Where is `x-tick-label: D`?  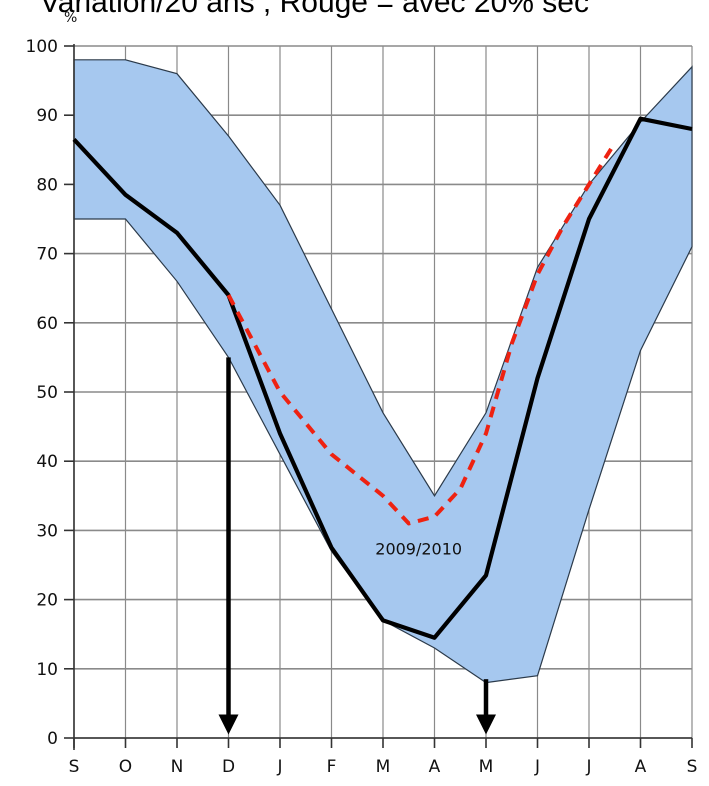
x-tick-label: D is located at coordinates (228, 767).